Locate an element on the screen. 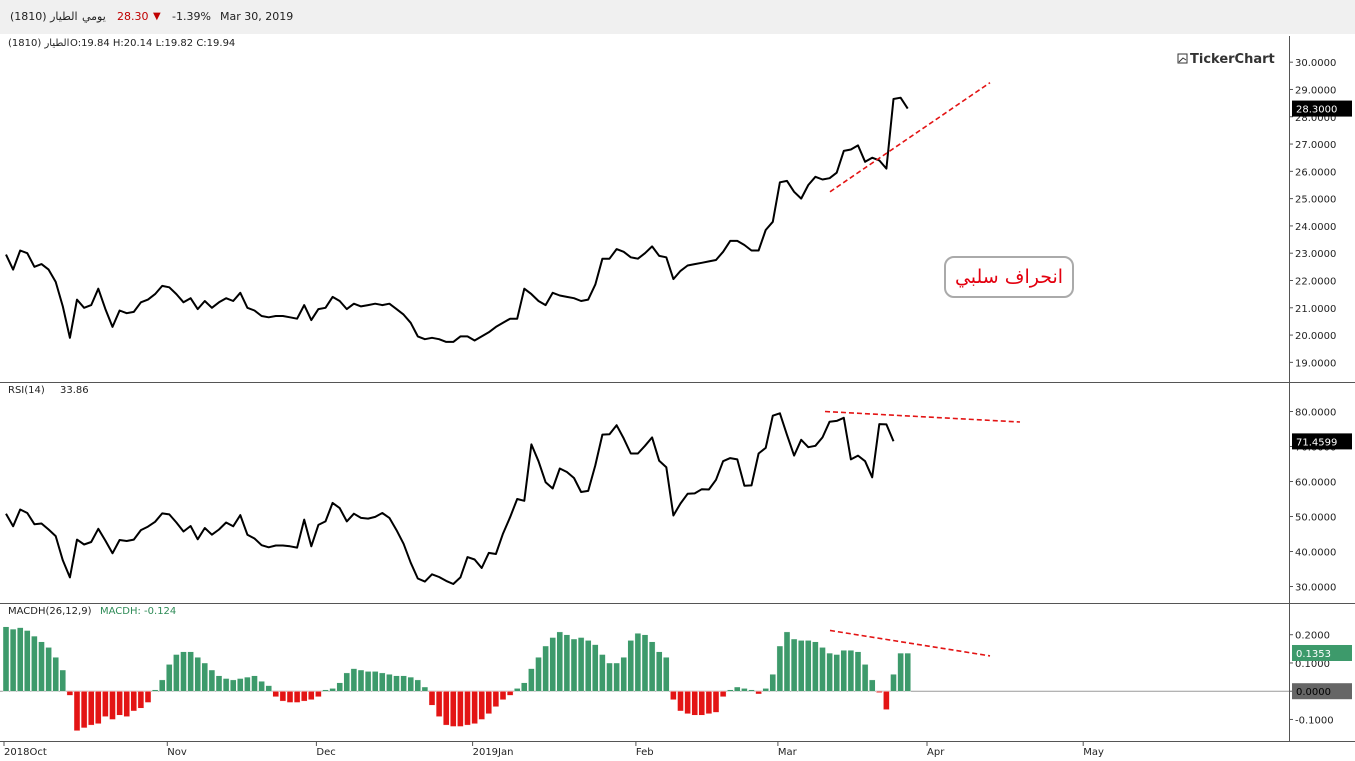 Image resolution: width=1355 pixels, height=761 pixels. y-tick-label: 40.0000 is located at coordinates (1315, 553).